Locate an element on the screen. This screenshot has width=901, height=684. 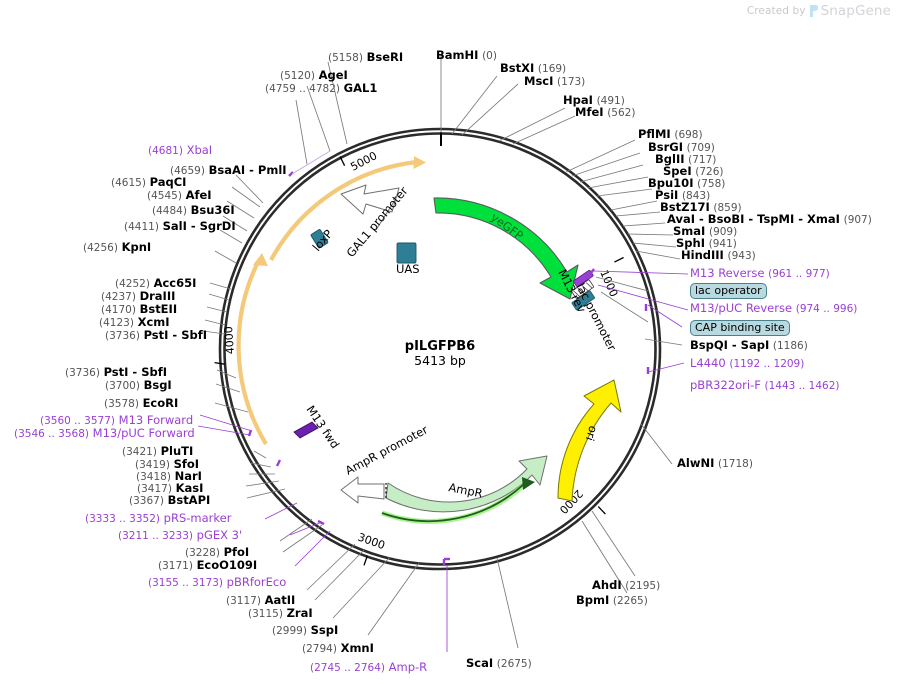
label-draiii: (4170) BstEII is located at coordinates (139, 310).